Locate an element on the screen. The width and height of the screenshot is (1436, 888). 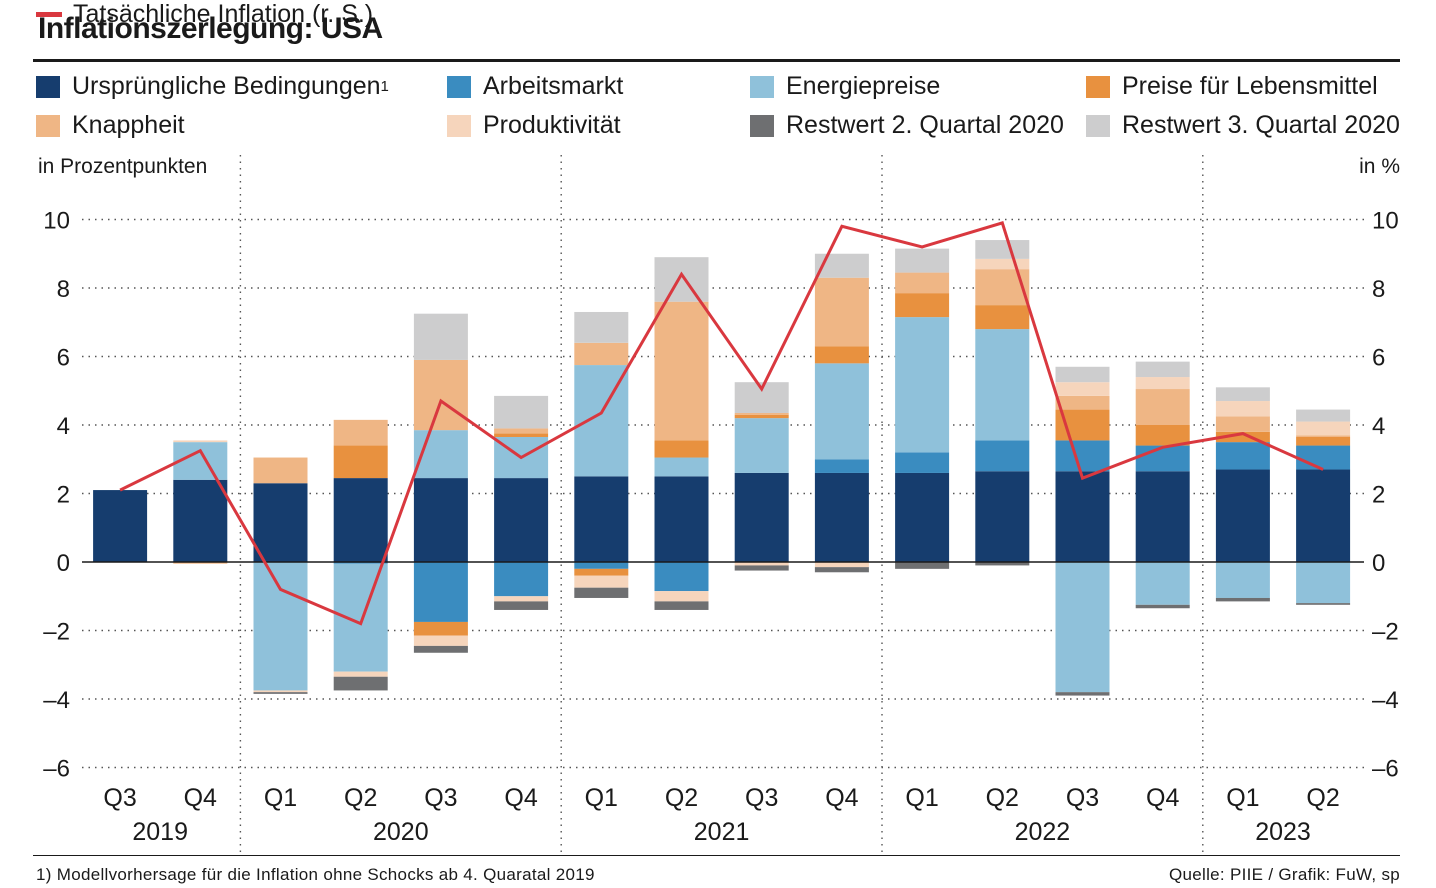
year-label: 2019 is located at coordinates (160, 832).